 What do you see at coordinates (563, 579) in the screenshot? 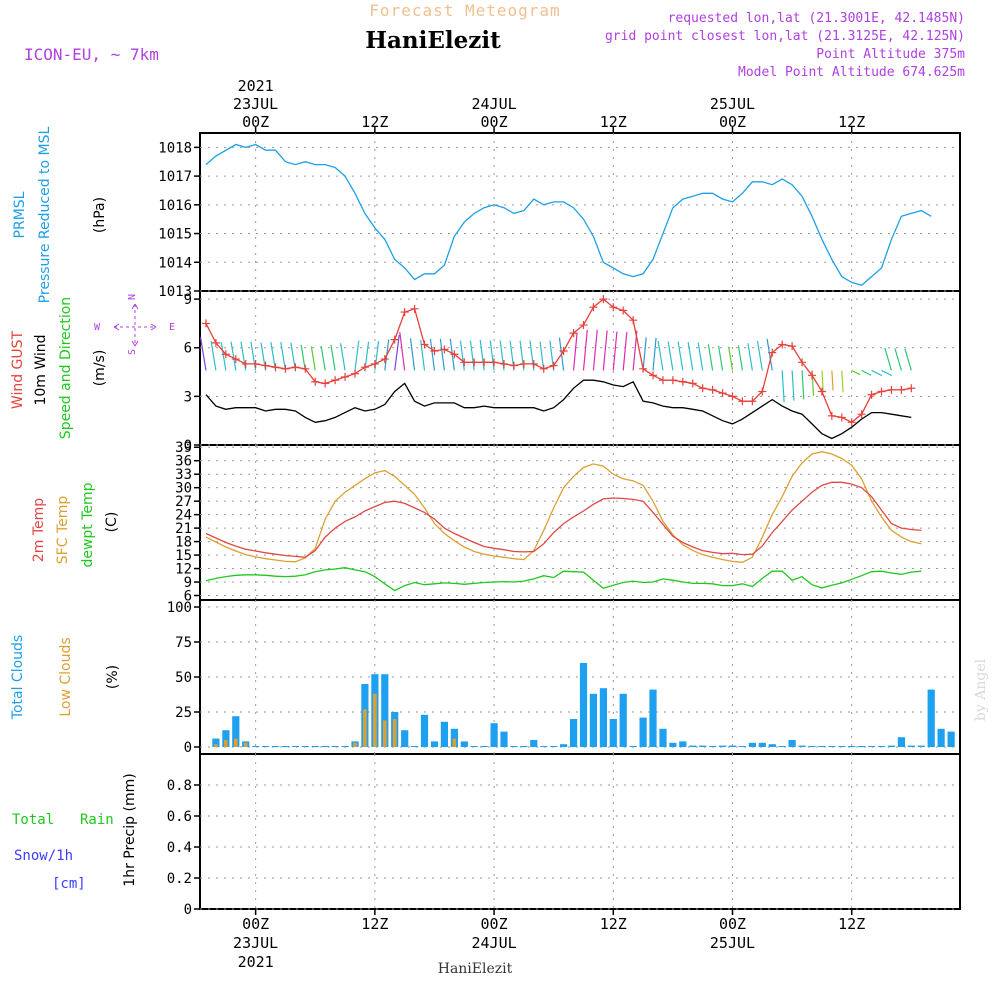
I see `dewpt-line` at bounding box center [563, 579].